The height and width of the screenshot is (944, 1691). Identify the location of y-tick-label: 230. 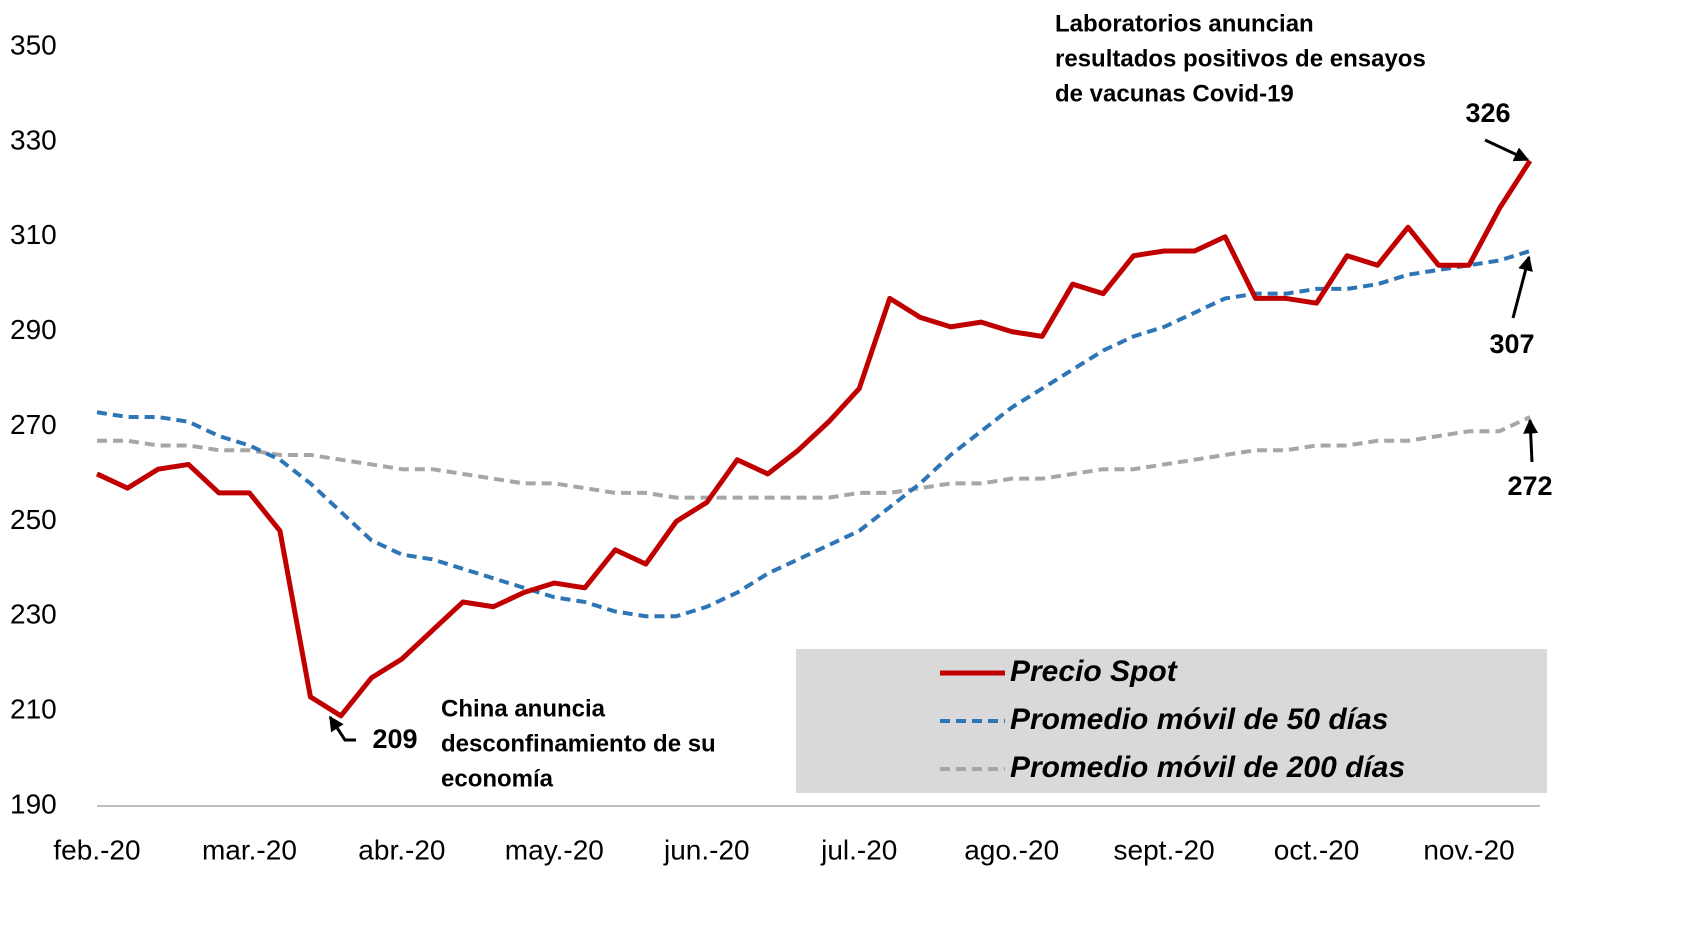
(33, 614).